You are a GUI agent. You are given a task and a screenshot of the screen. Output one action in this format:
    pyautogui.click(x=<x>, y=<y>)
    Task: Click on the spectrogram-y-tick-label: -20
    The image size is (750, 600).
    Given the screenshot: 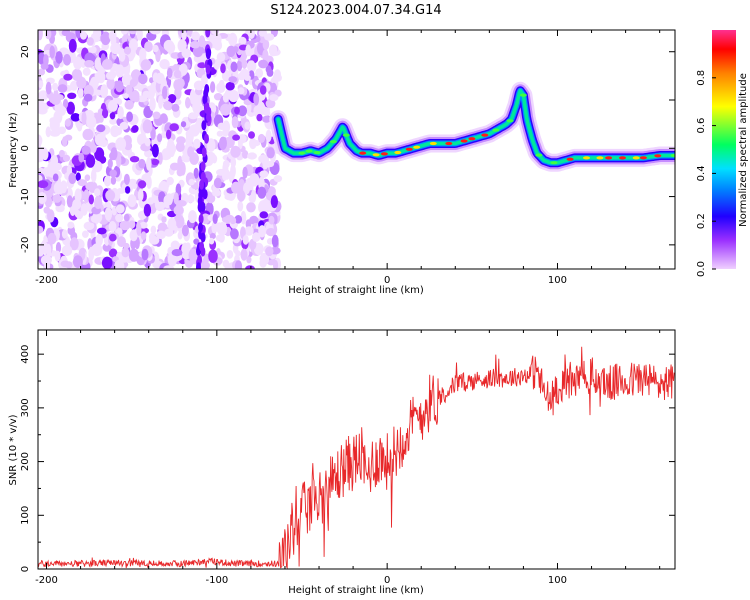 What is the action you would take?
    pyautogui.click(x=25, y=245)
    